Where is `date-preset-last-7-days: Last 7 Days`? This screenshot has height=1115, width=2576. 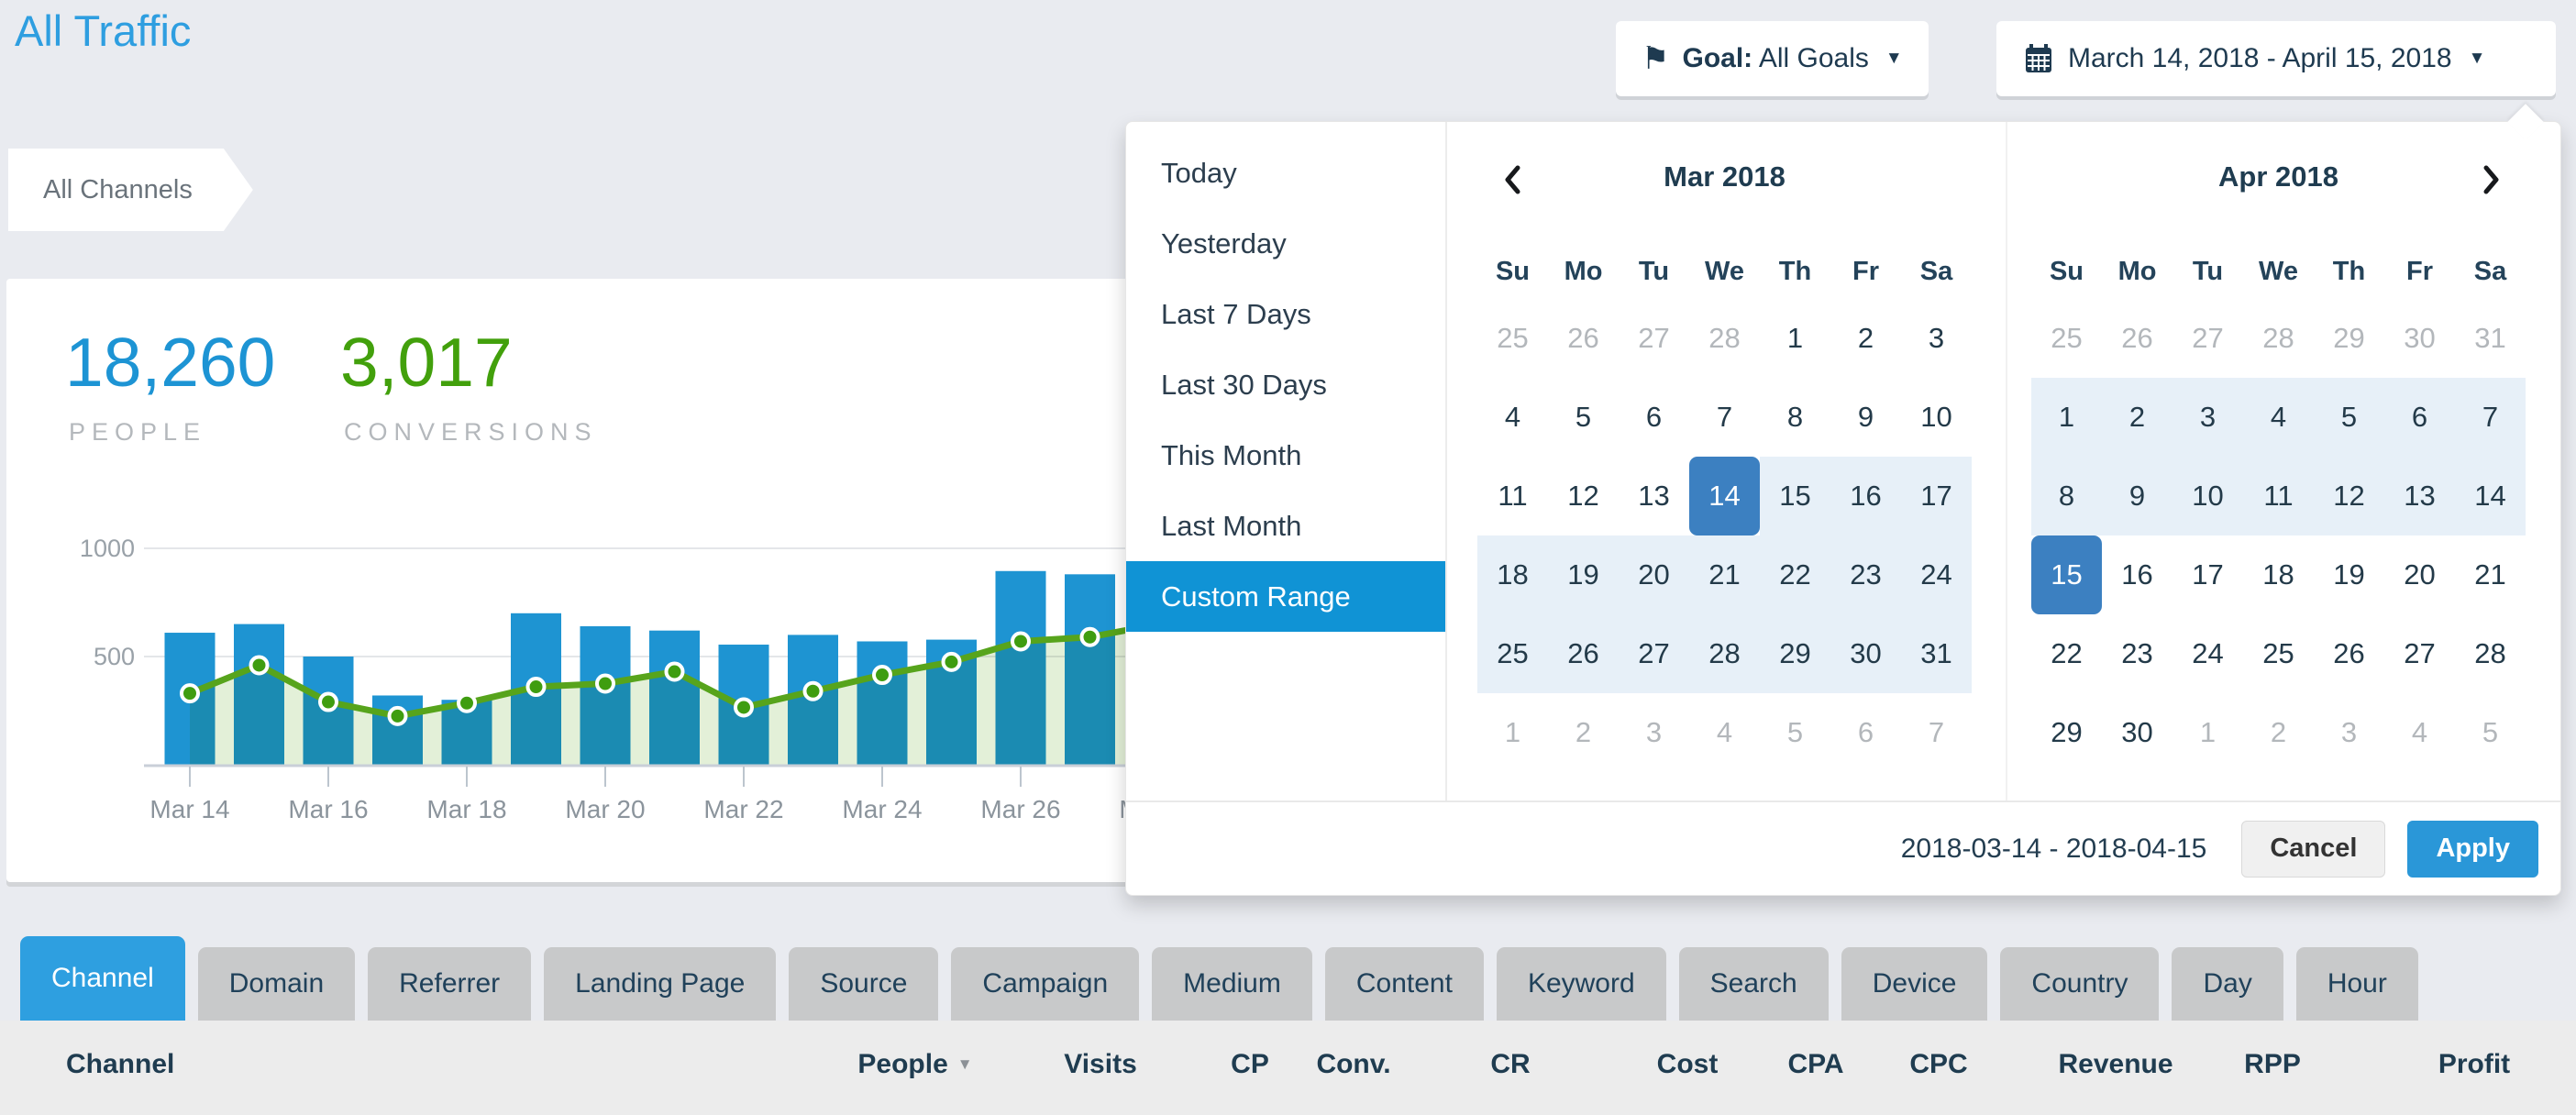 date-preset-last-7-days: Last 7 Days is located at coordinates (1236, 314).